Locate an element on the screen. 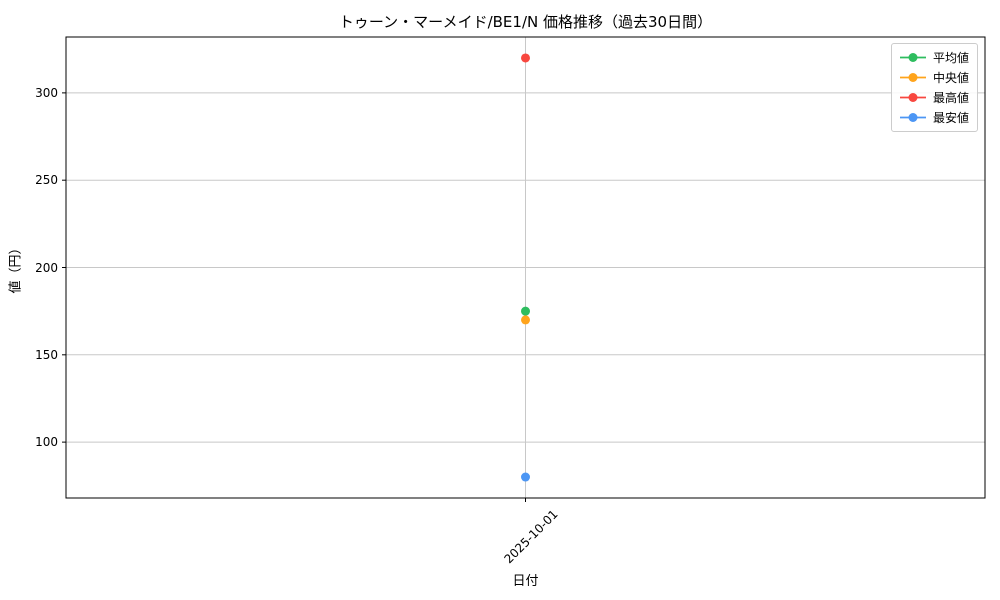  legend-item-中央値: 中央値 is located at coordinates (934, 77).